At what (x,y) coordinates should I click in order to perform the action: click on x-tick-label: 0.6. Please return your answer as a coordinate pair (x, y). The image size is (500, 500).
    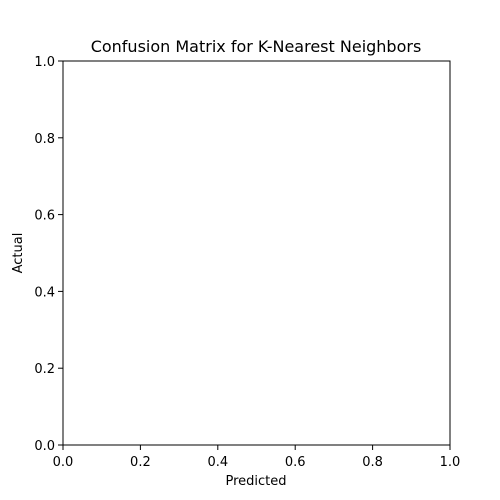
    Looking at the image, I should click on (295, 462).